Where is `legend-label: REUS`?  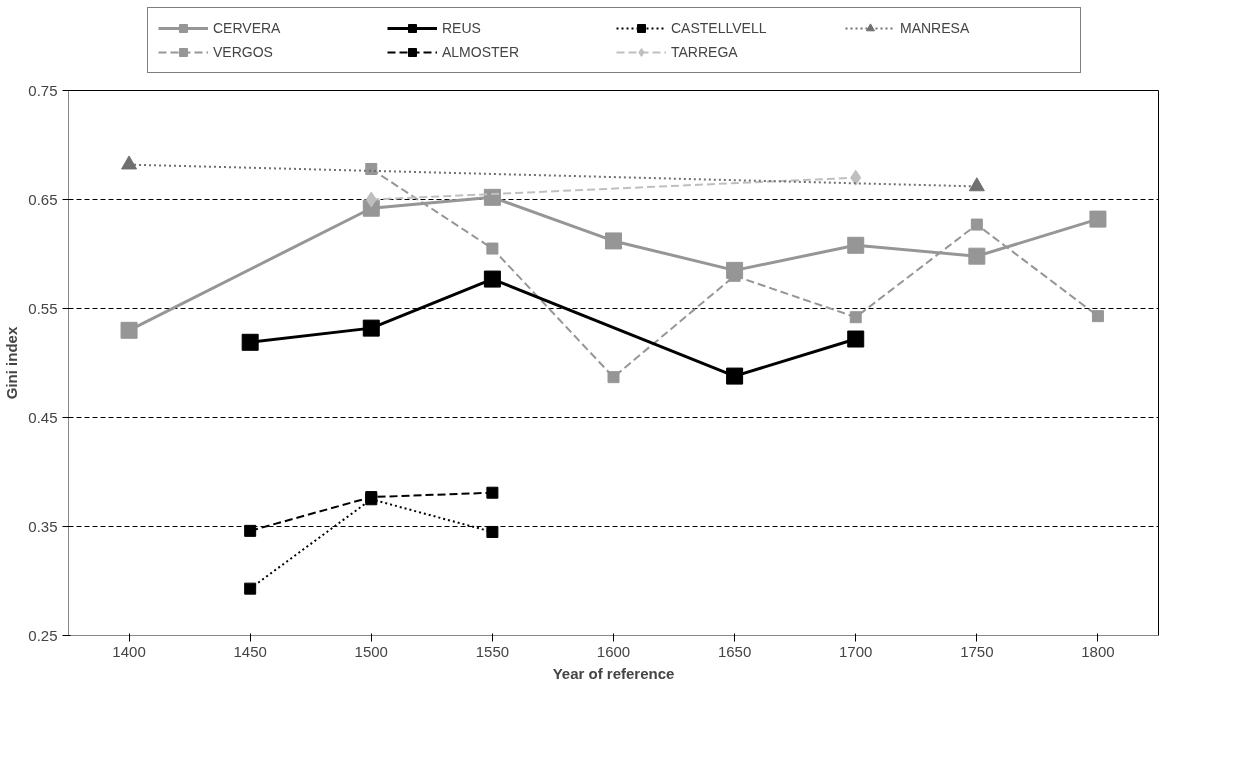 legend-label: REUS is located at coordinates (462, 28).